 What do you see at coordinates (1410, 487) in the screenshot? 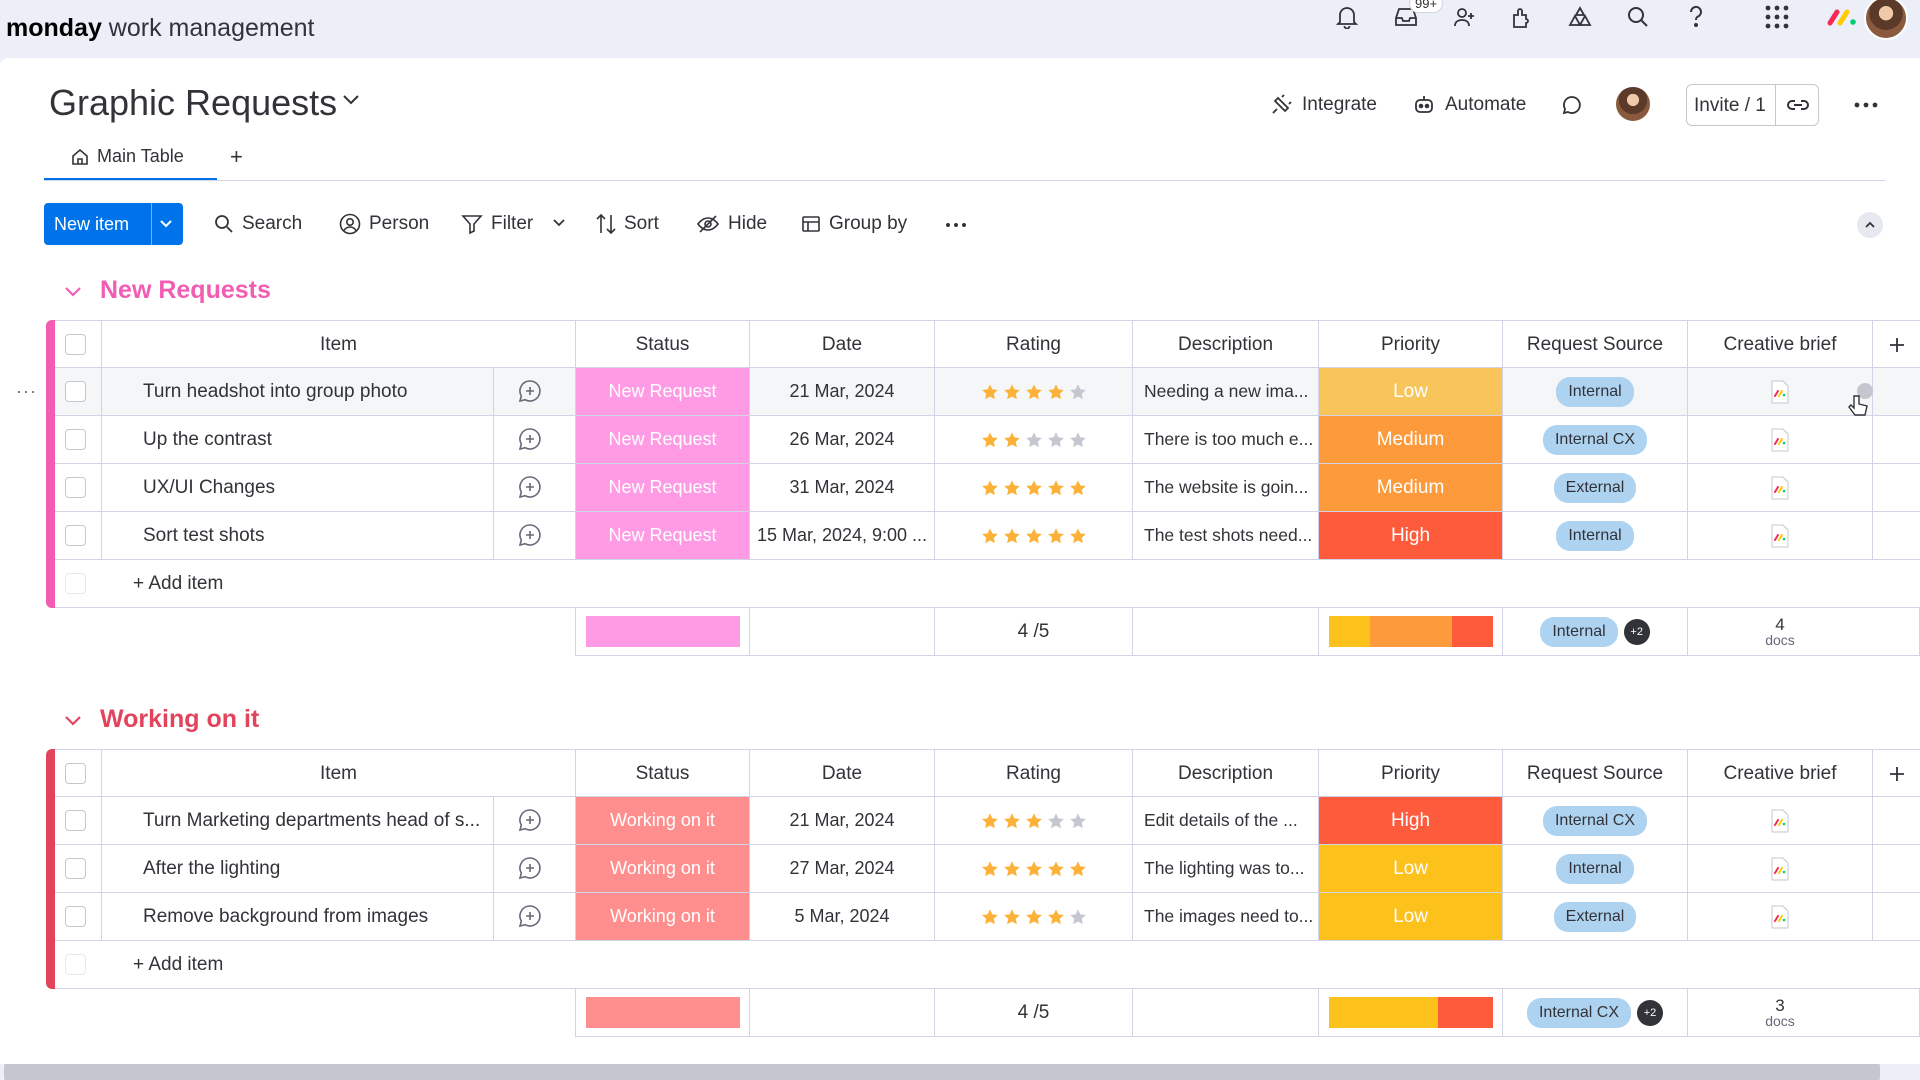
I see `priority-cell: Medium` at bounding box center [1410, 487].